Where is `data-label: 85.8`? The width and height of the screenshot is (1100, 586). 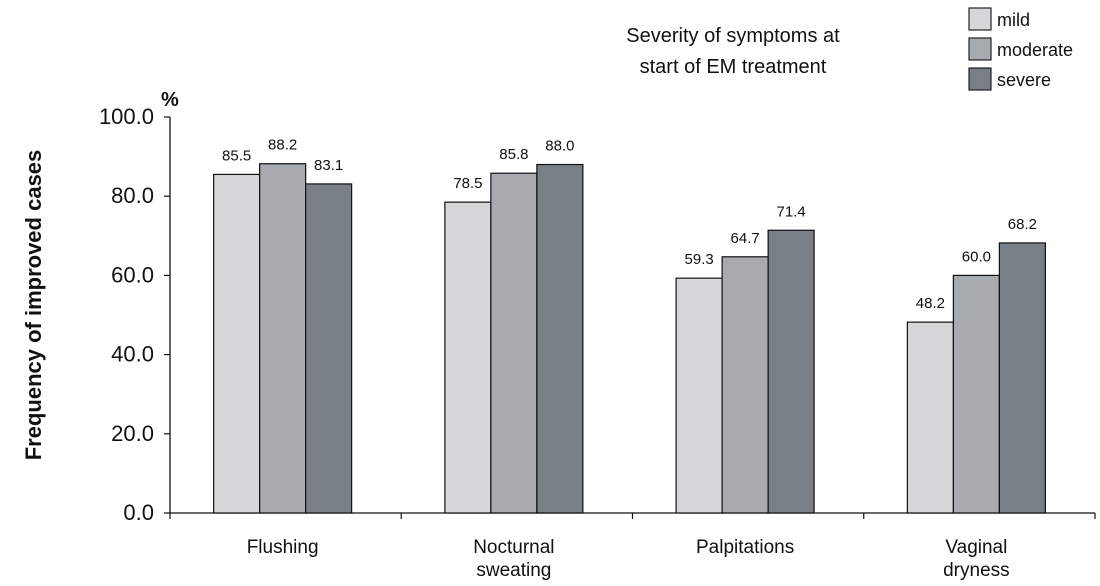
data-label: 85.8 is located at coordinates (513, 154).